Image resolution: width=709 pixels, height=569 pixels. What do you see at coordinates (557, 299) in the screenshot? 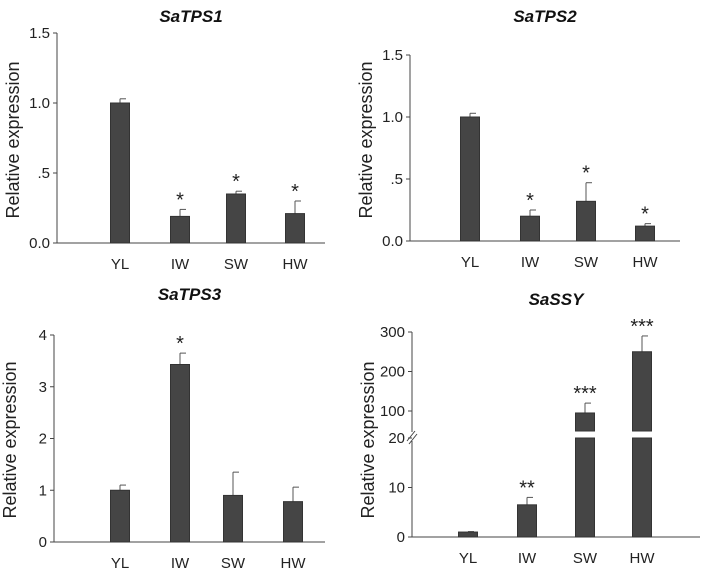
I see `chart-title: SaSSY` at bounding box center [557, 299].